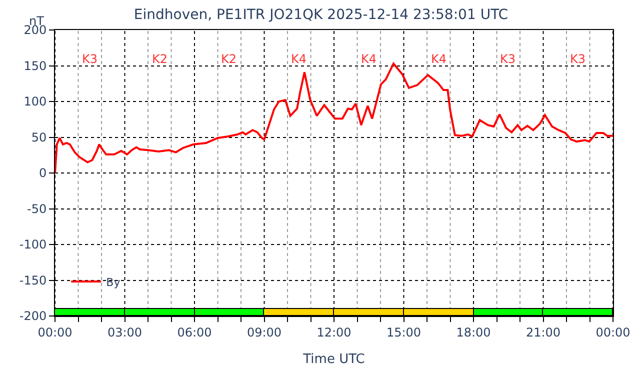 The width and height of the screenshot is (642, 376). I want to click on y-tick-label: 50, so click(39, 137).